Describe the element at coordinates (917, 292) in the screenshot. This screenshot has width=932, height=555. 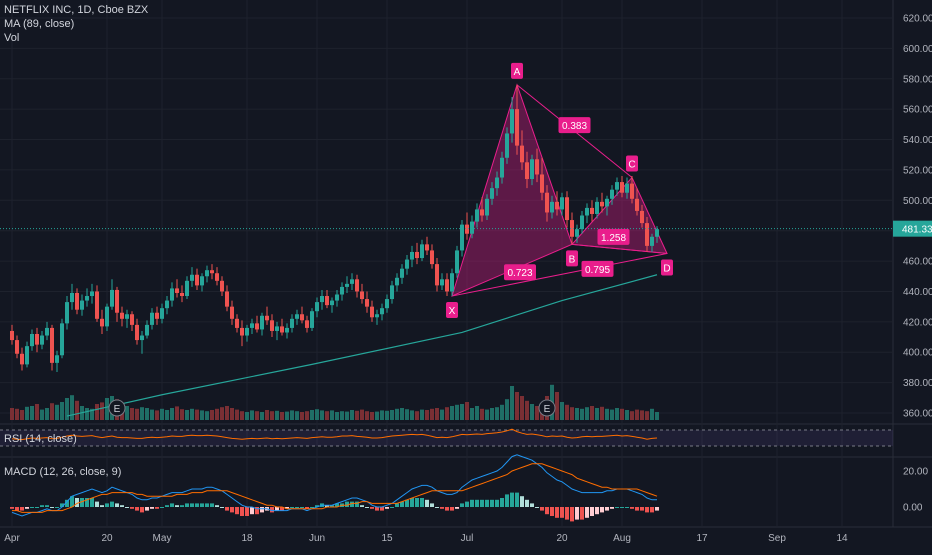
I see `price-tick-label: 440.00` at that location.